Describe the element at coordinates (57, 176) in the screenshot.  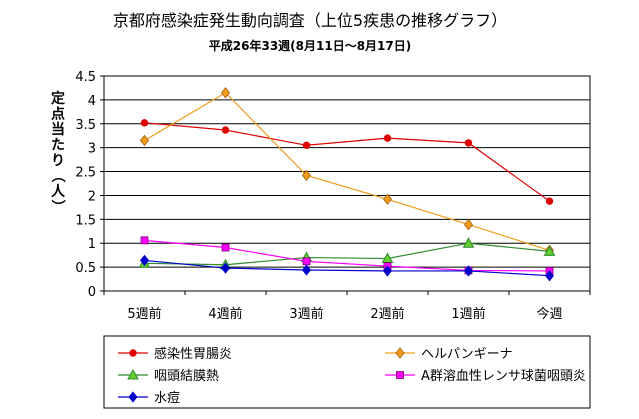
I see `y-axis-label-char: （` at that location.